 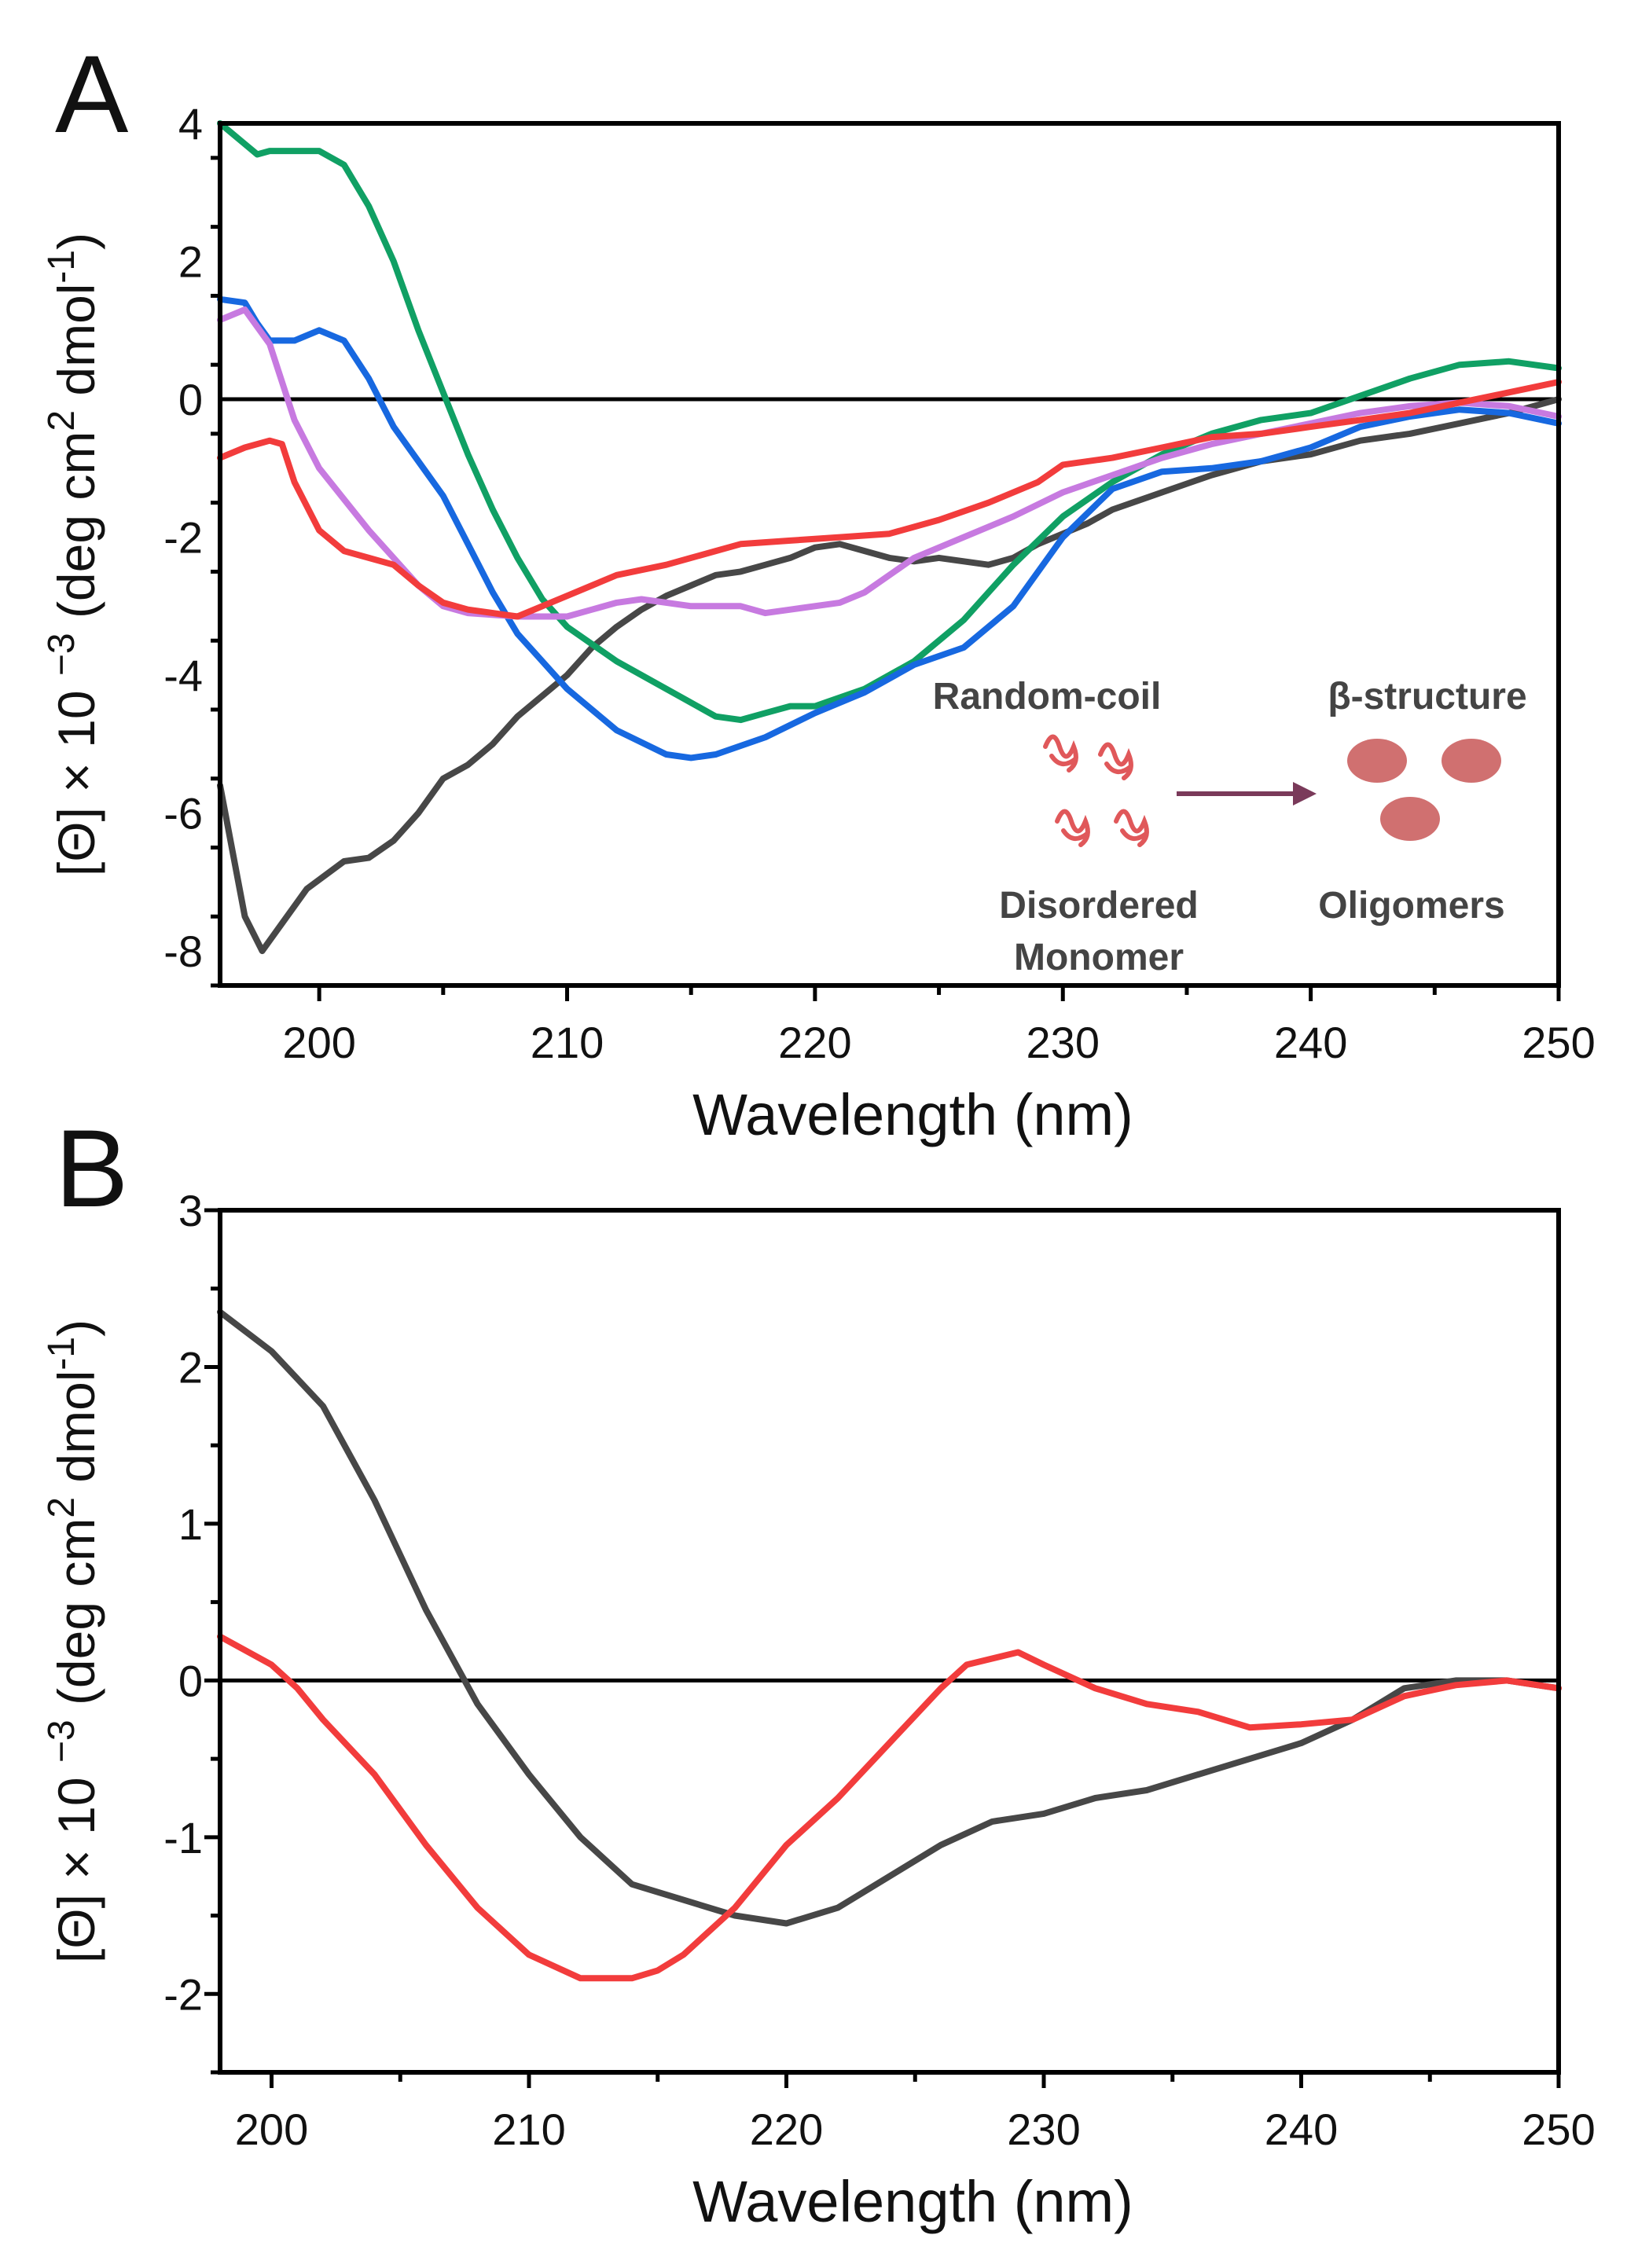 What do you see at coordinates (1098, 906) in the screenshot?
I see `disordered-label: Disordered` at bounding box center [1098, 906].